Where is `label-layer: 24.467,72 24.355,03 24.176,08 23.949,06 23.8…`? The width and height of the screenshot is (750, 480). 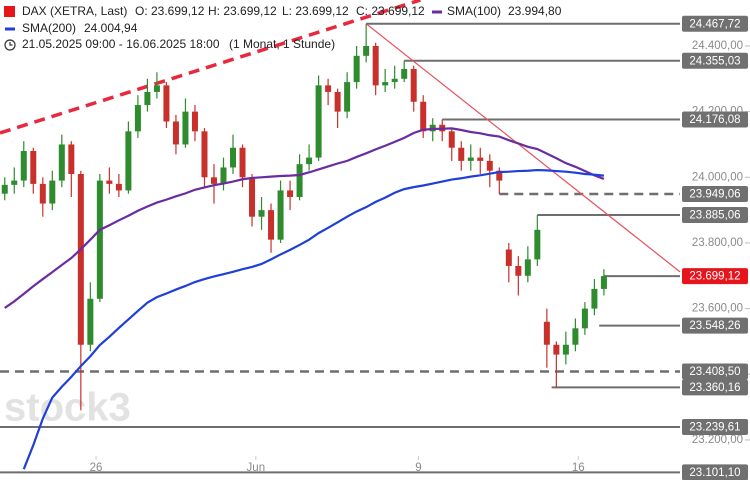
label-layer: 24.467,72 24.355,03 24.176,08 23.949,06 23.8… is located at coordinates (715, 247).